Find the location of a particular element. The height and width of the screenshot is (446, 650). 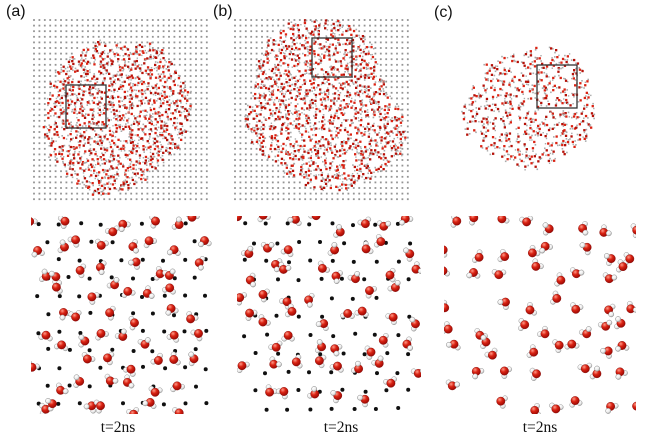

panel-a-closeup is located at coordinates (123, 315).